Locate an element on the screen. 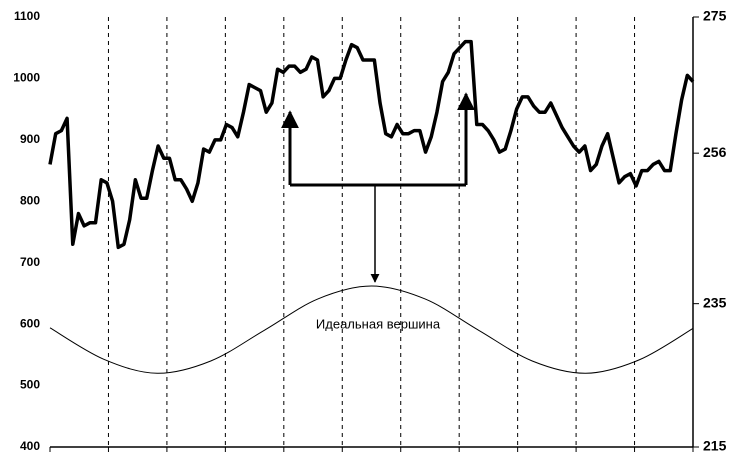 The width and height of the screenshot is (738, 468). y-tick-label: 800 is located at coordinates (30, 200).